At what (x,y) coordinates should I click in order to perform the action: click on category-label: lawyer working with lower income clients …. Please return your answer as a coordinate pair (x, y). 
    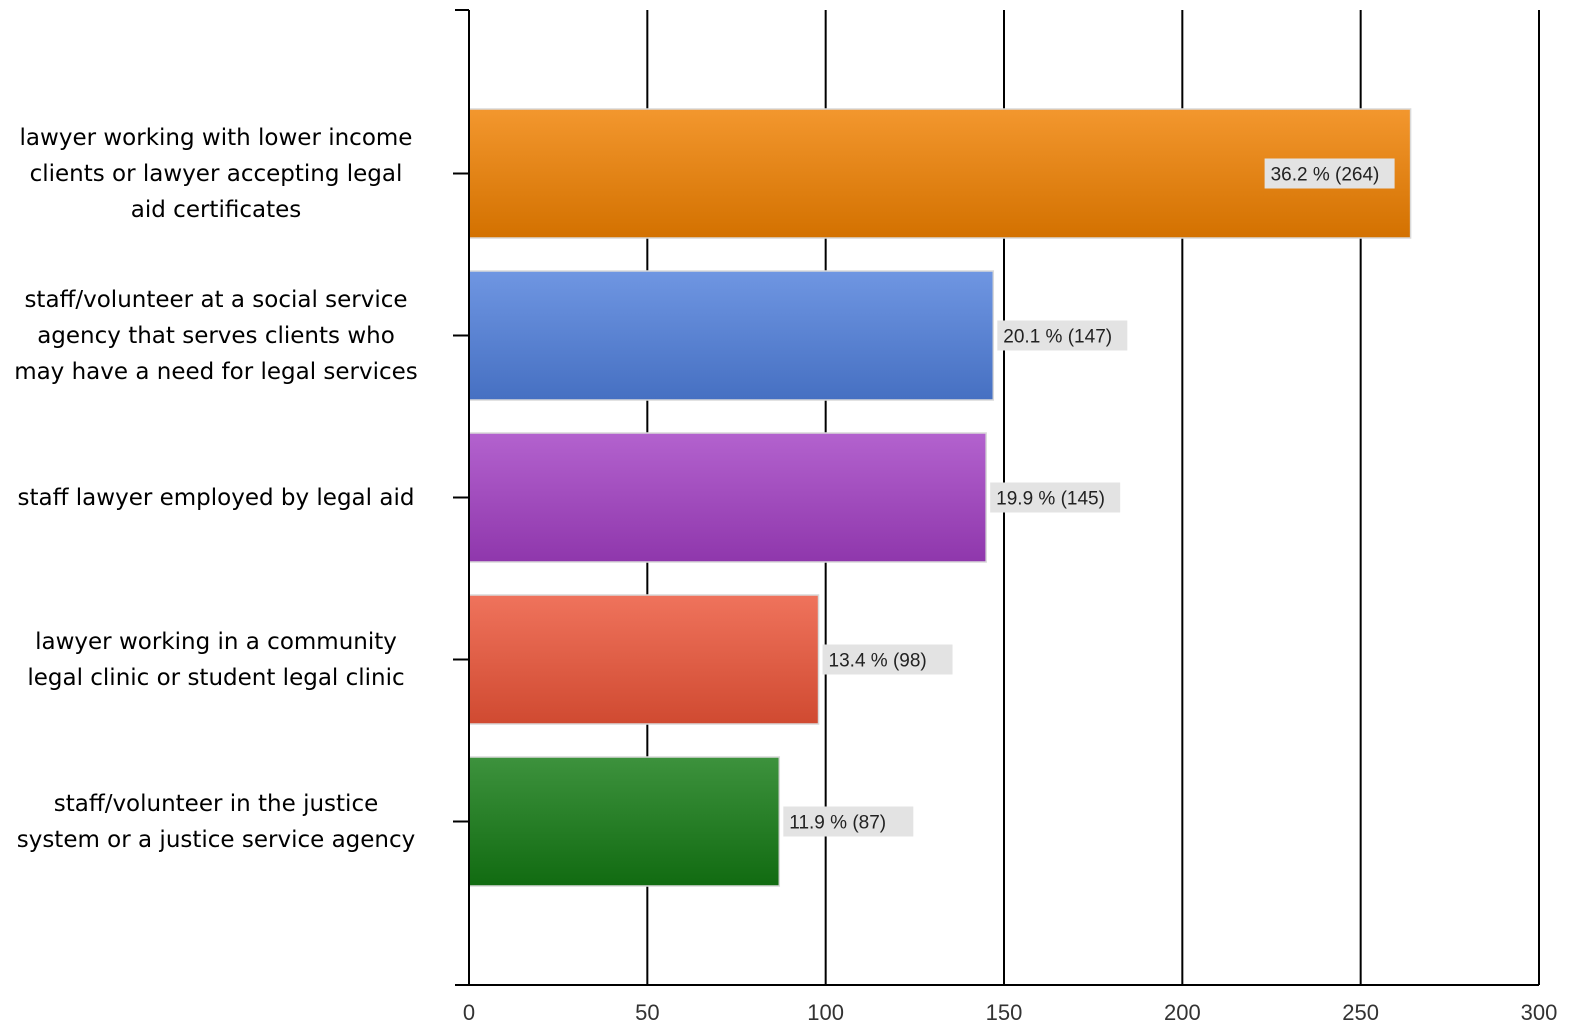
    Looking at the image, I should click on (216, 174).